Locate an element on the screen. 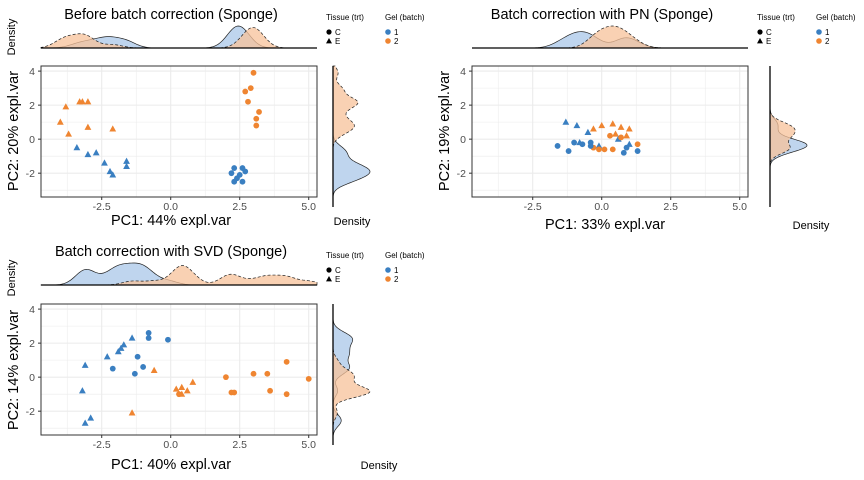 This screenshot has width=864, height=480. chart-title: Before batch correction (Sponge) is located at coordinates (171, 15).